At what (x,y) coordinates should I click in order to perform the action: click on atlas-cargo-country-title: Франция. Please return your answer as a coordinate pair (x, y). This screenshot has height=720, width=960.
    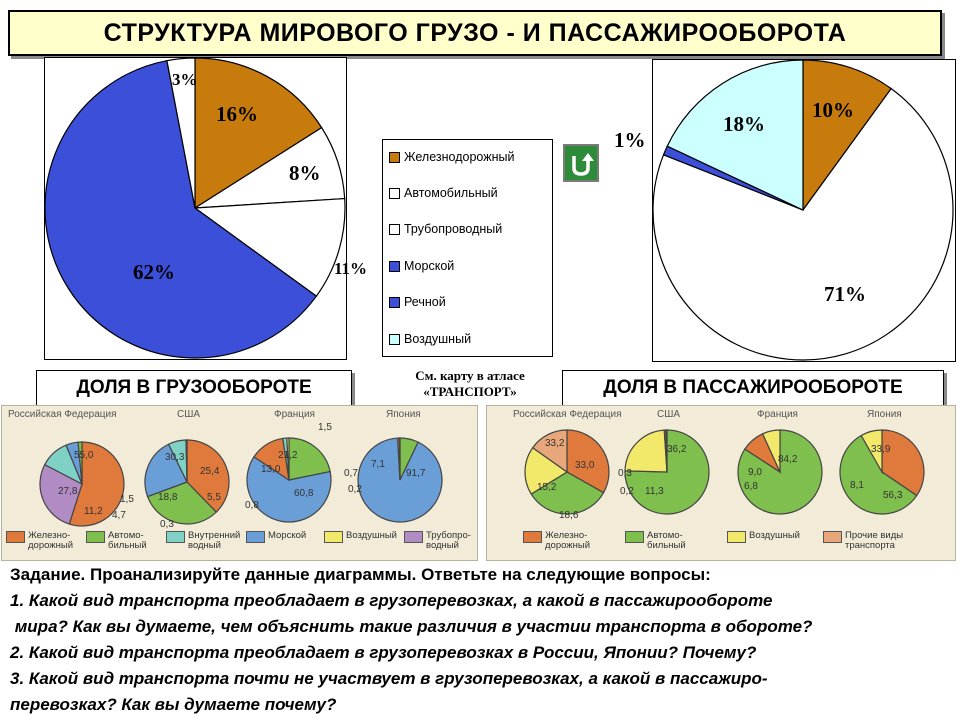
    Looking at the image, I should click on (294, 414).